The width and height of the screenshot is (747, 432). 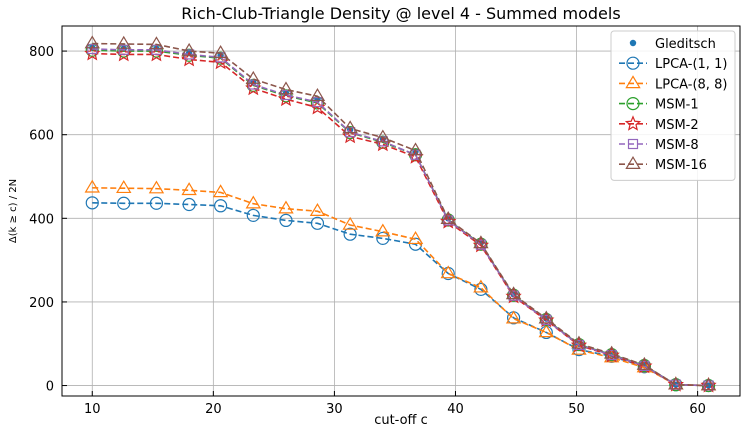 What do you see at coordinates (401, 420) in the screenshot?
I see `x-axis-title: cut-off c` at bounding box center [401, 420].